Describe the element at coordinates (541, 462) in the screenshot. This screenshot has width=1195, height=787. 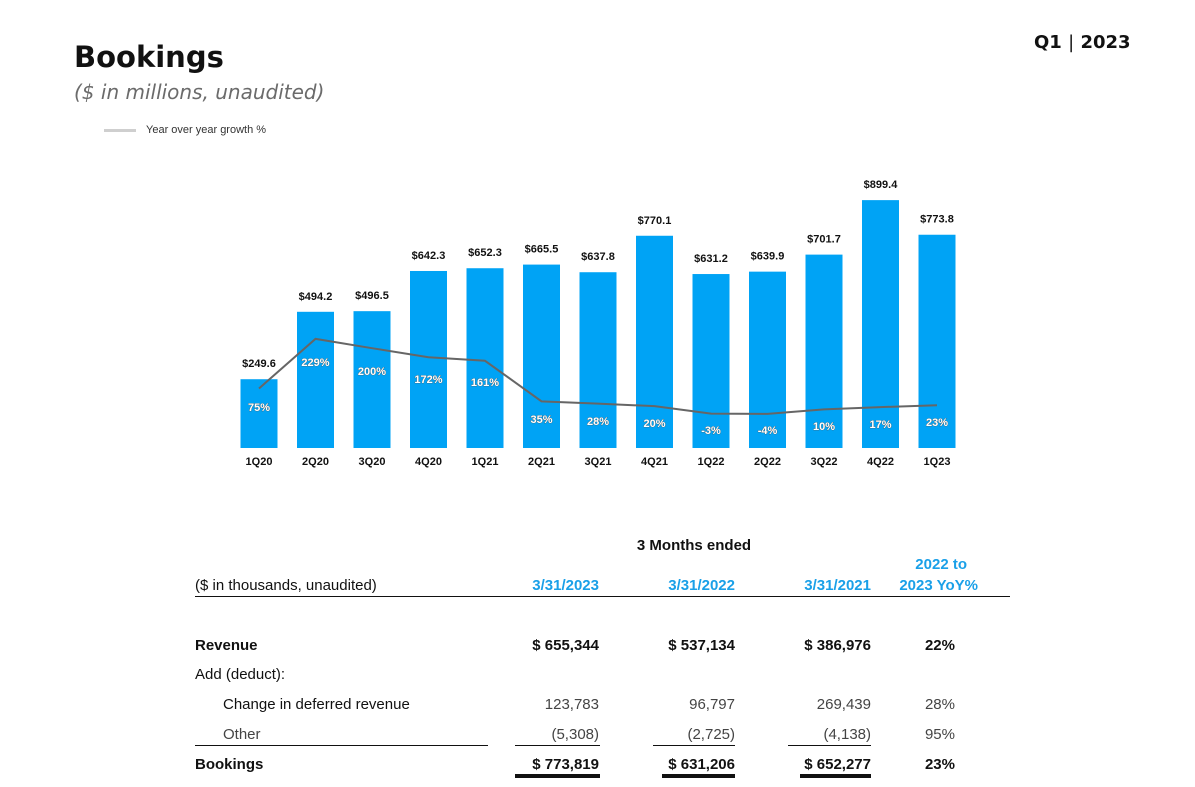
I see `x-tick-label: 2Q21` at that location.